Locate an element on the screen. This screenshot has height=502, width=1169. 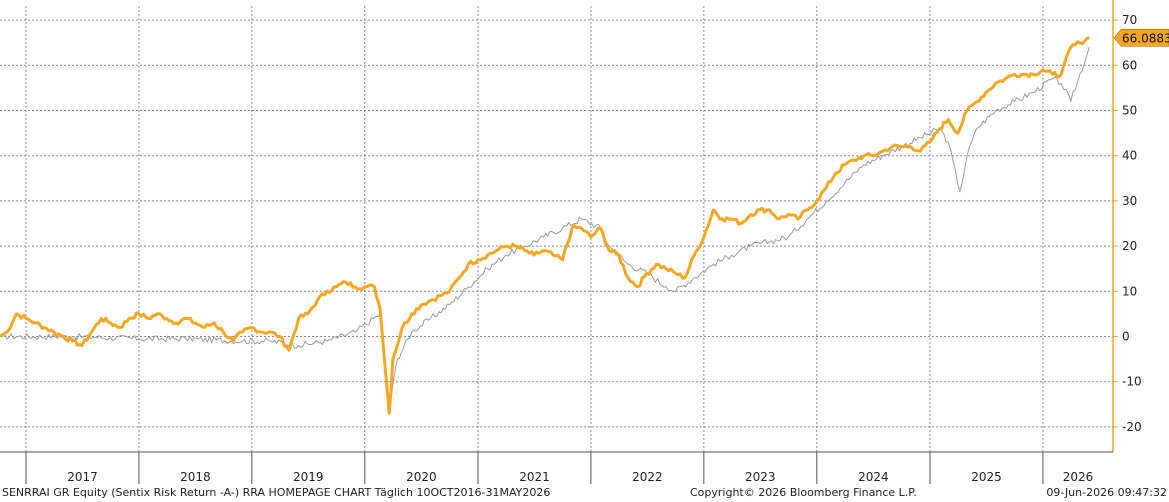
x-tick-label: 2024 is located at coordinates (873, 477).